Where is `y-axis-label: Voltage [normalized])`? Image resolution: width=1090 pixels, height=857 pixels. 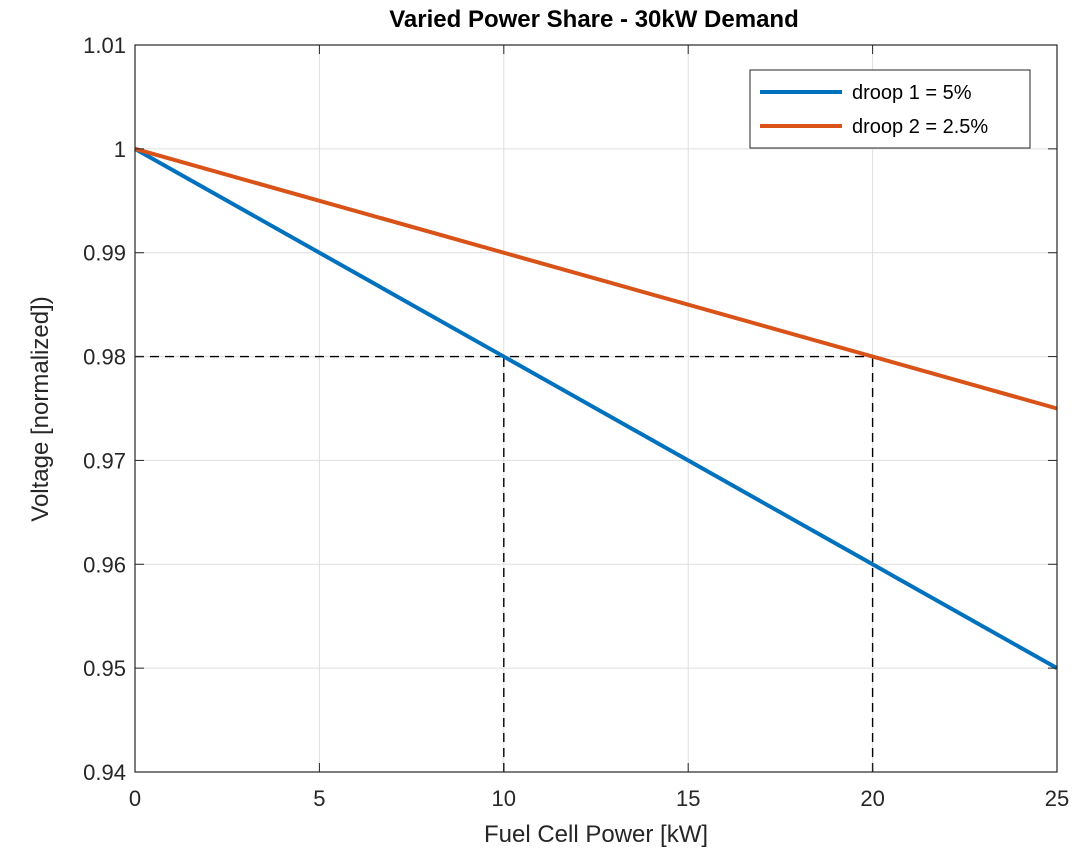 y-axis-label: Voltage [normalized]) is located at coordinates (40, 408).